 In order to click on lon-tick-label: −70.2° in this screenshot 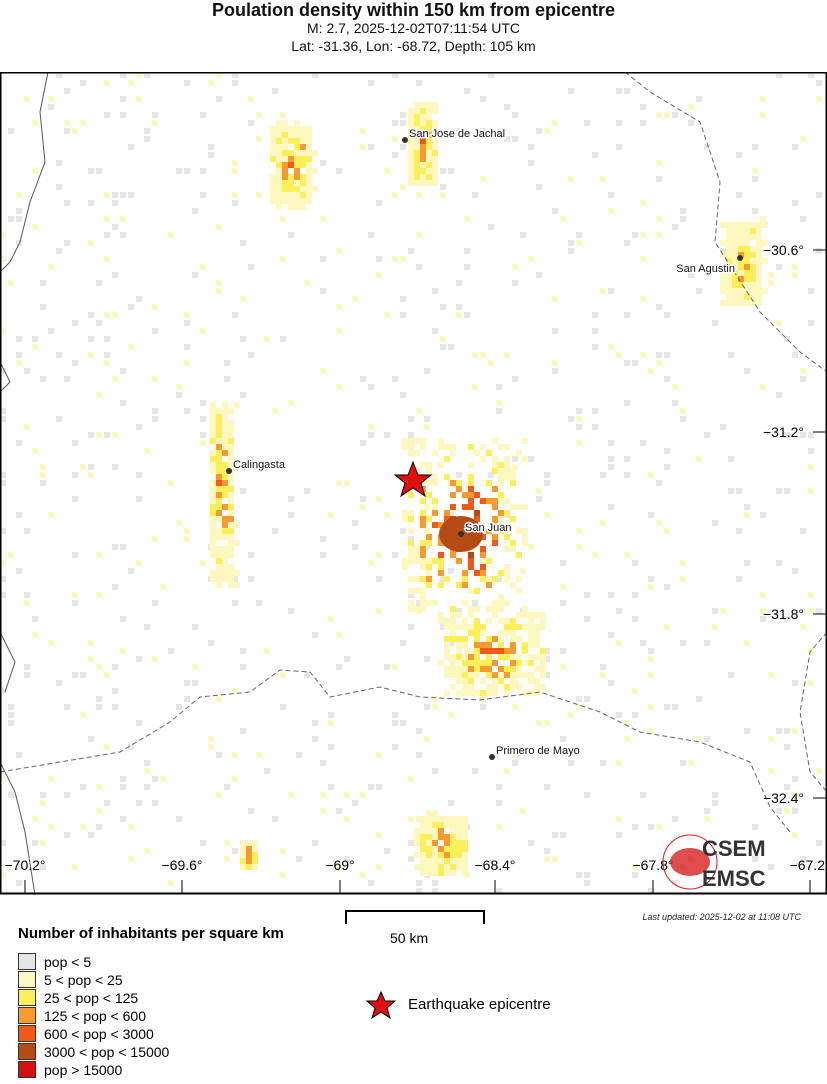, I will do `click(24, 865)`.